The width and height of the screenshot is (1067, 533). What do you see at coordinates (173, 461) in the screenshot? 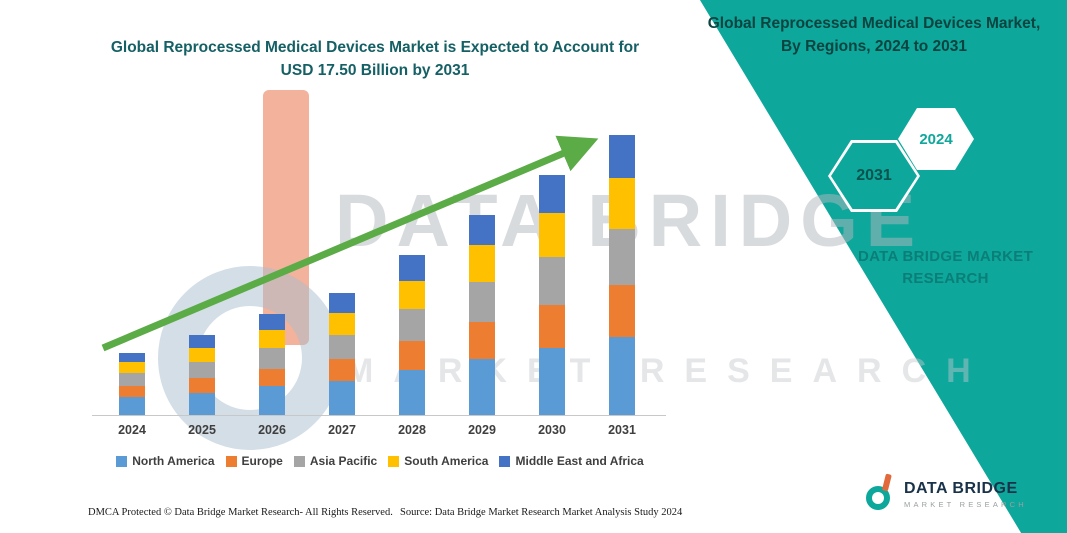
I see `legend-label: North America` at bounding box center [173, 461].